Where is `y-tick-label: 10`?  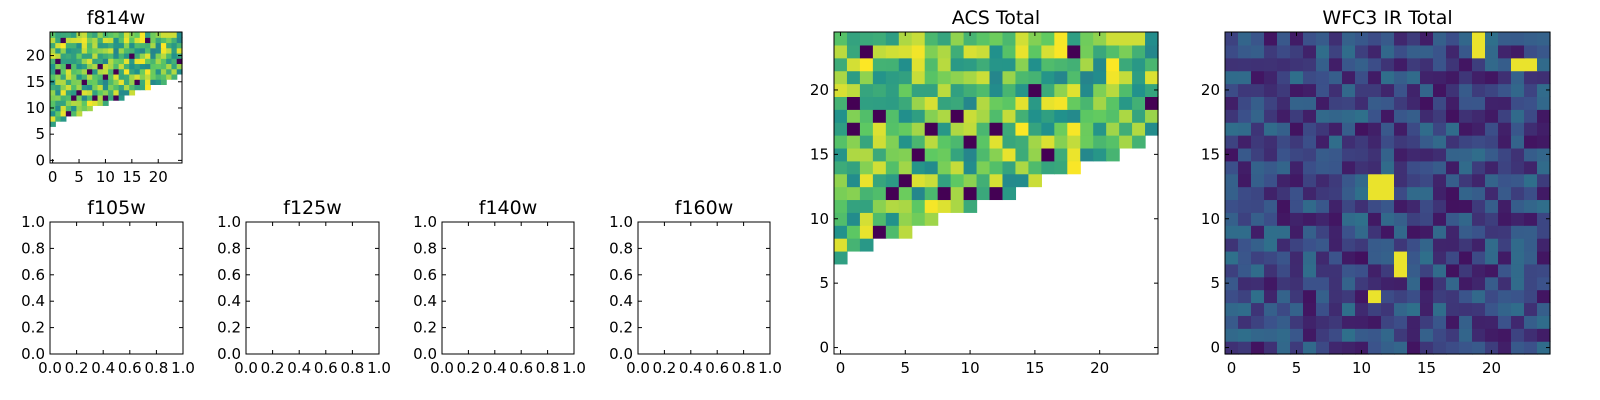
y-tick-label: 10 is located at coordinates (819, 219).